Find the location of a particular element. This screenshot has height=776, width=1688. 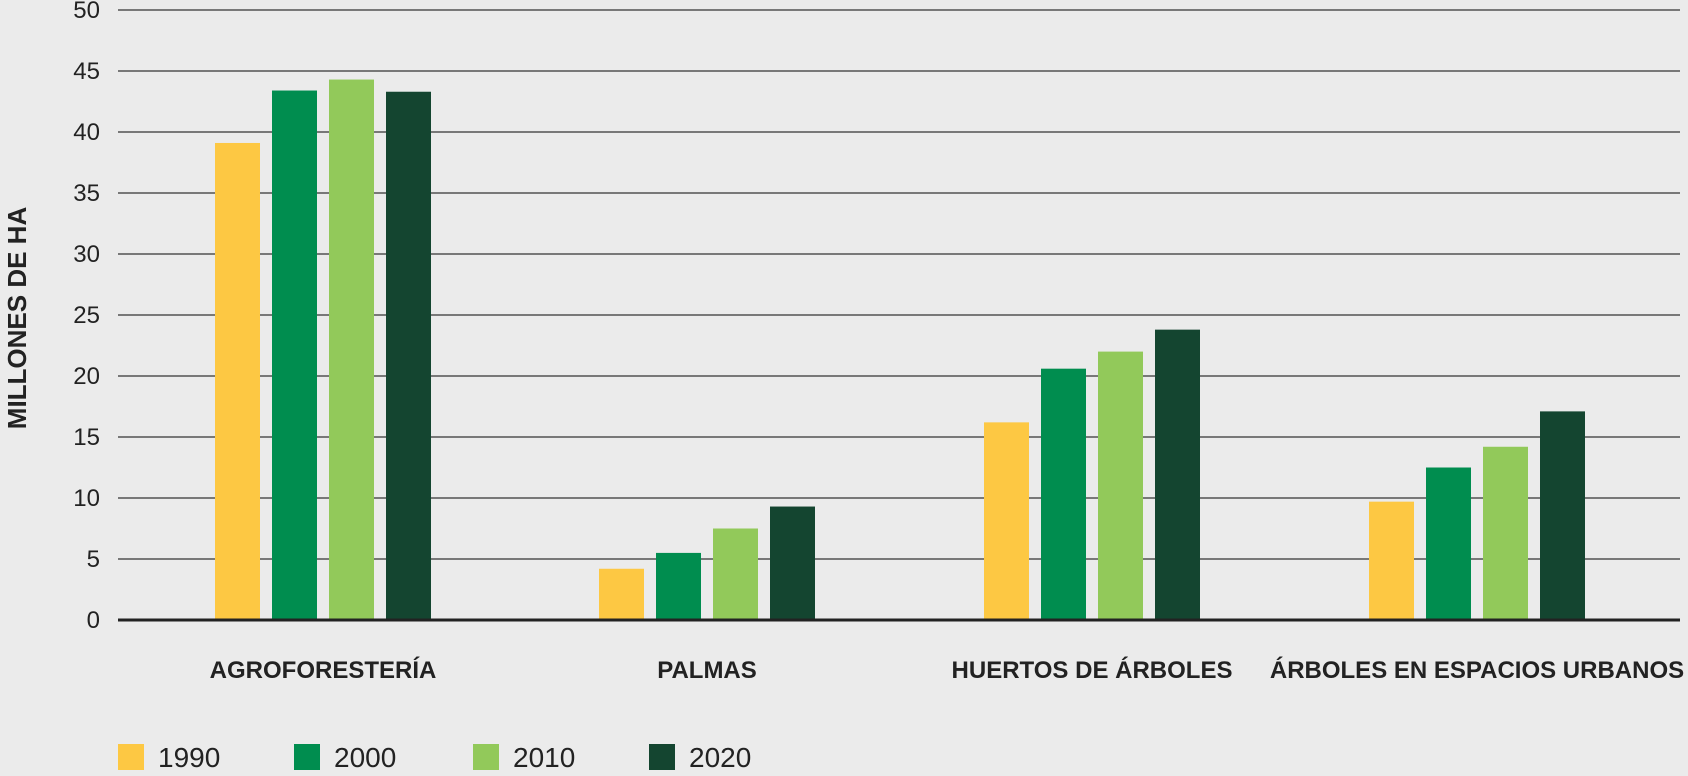

y-axis-ticks: 0 5 10 15 20 25 30 35 40 45 50 is located at coordinates (86, 317).